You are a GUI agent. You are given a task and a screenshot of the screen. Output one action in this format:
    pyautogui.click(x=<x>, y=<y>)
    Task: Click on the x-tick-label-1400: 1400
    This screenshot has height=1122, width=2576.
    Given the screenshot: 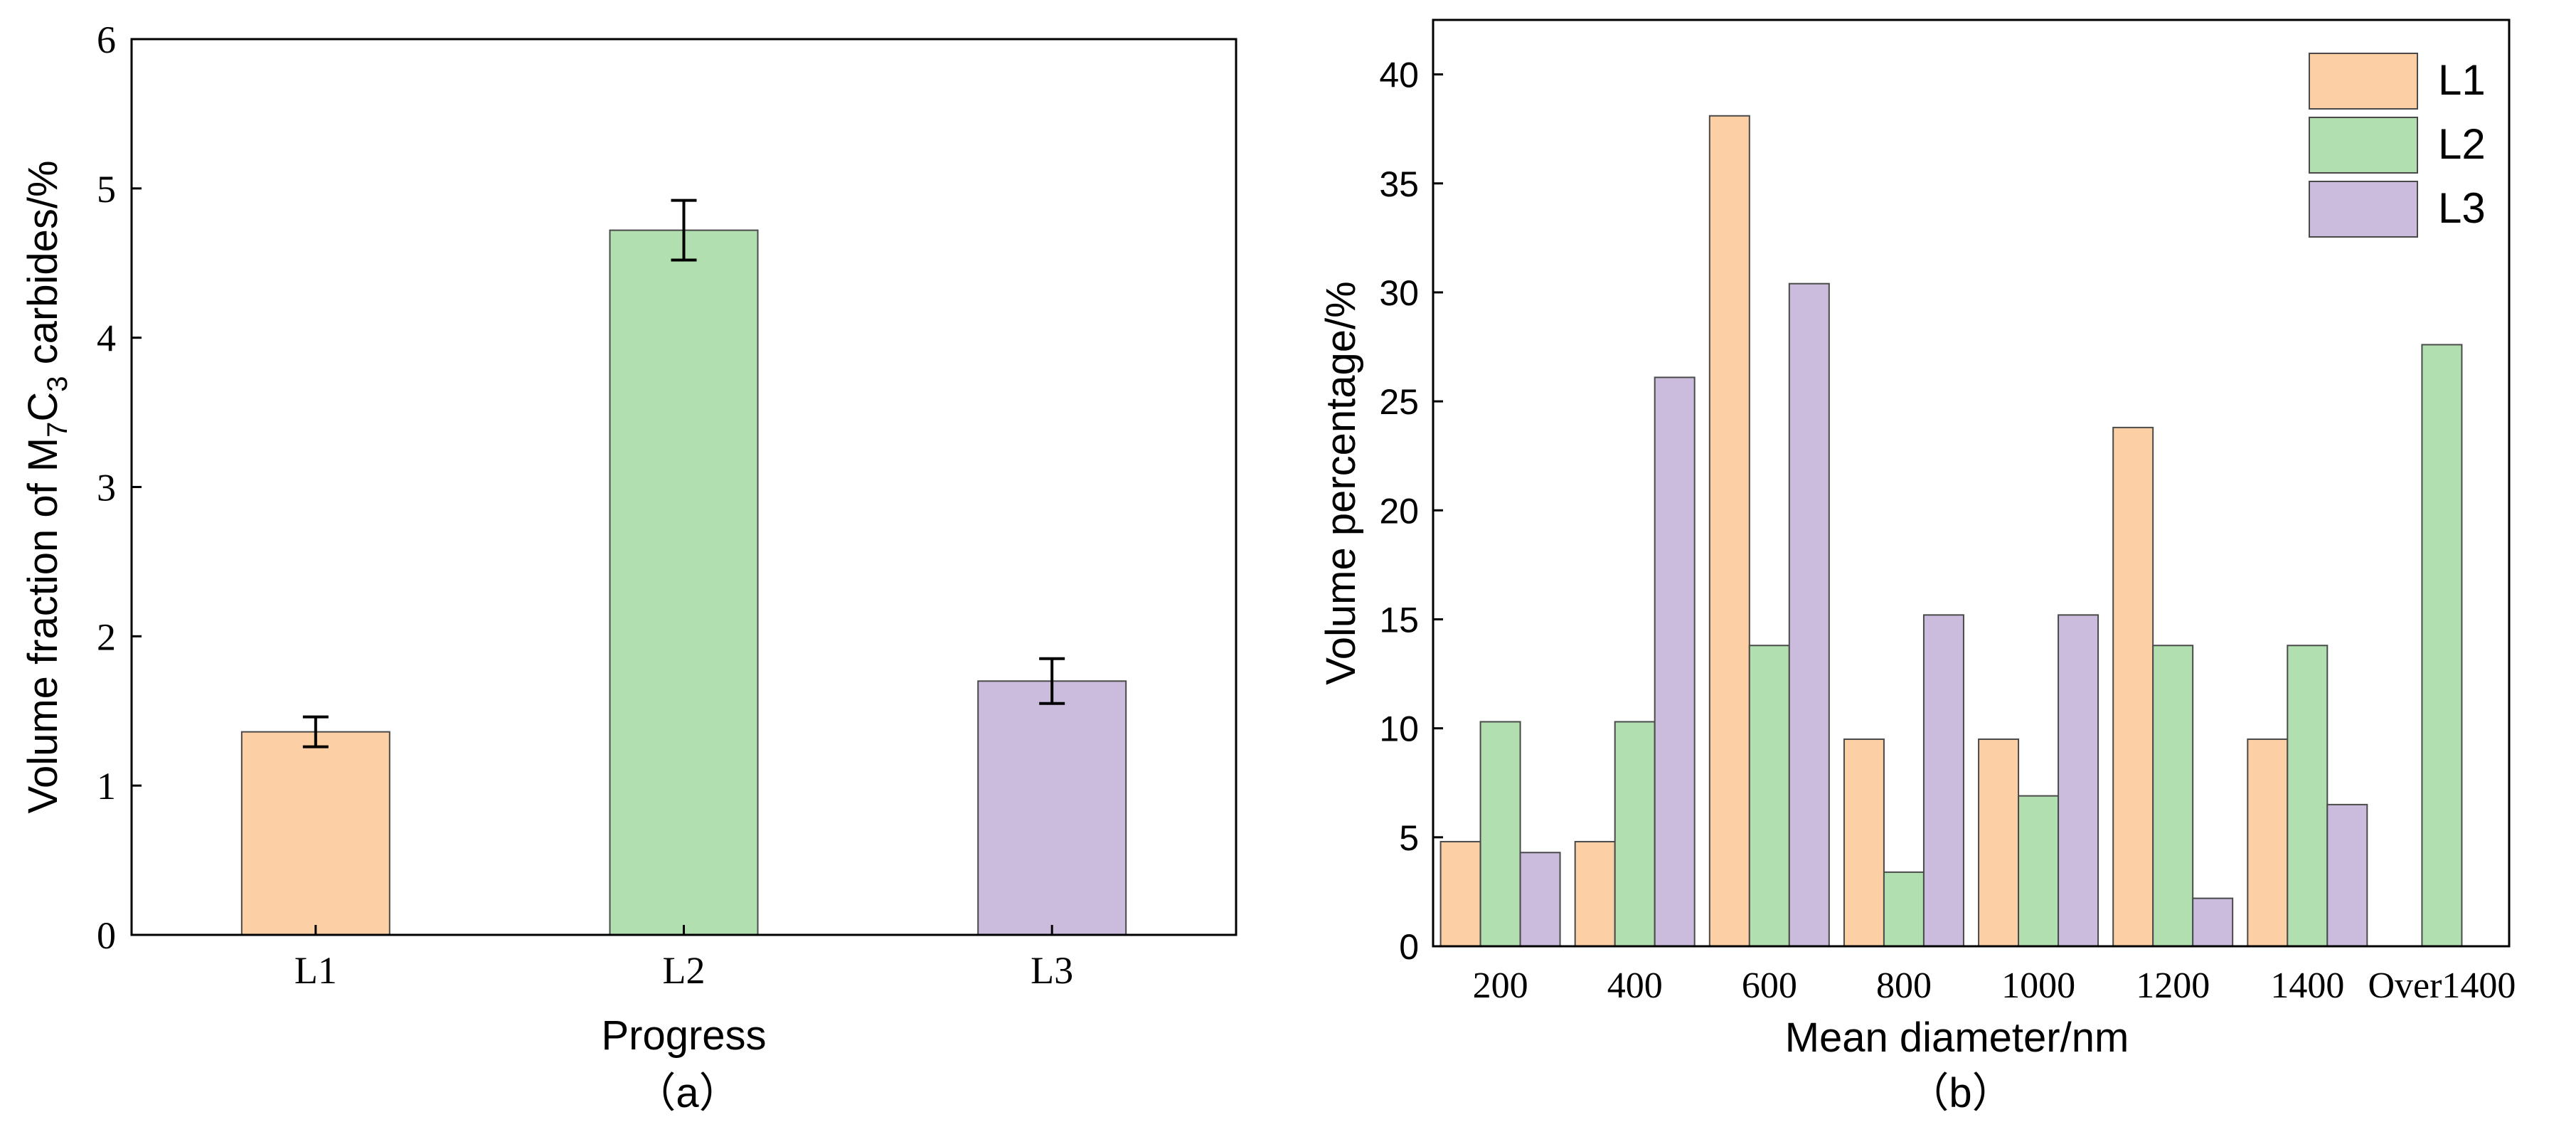 What is the action you would take?
    pyautogui.click(x=2307, y=986)
    